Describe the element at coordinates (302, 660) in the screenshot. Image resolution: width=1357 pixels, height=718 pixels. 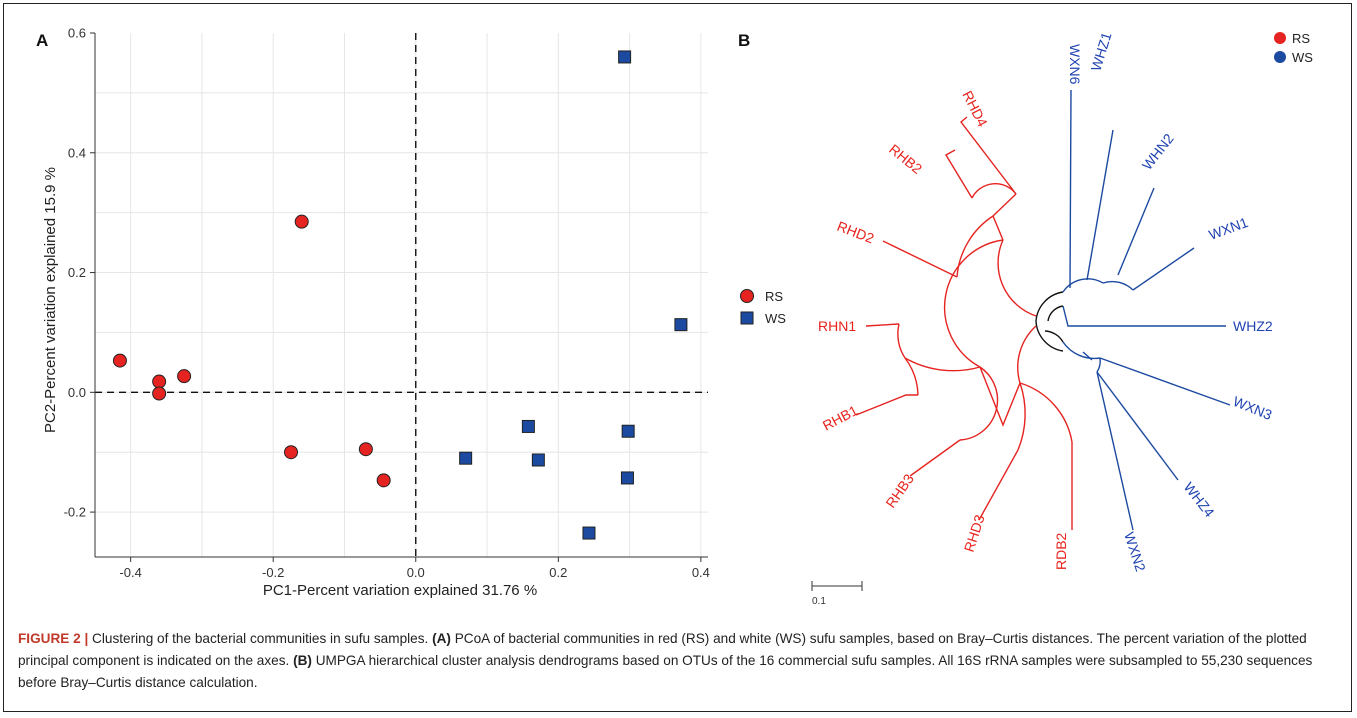
I see `caption-b-tag: (B)` at that location.